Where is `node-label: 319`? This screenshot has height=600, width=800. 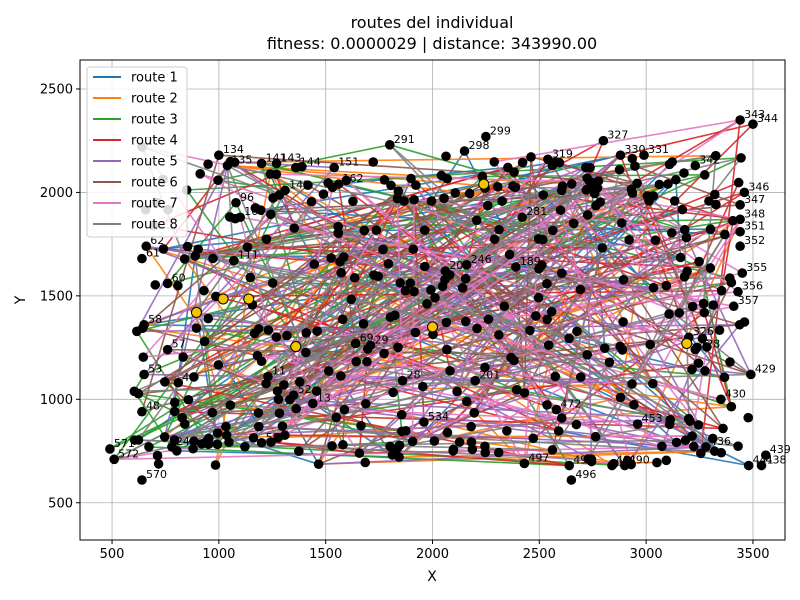
node-label: 319 is located at coordinates (562, 153).